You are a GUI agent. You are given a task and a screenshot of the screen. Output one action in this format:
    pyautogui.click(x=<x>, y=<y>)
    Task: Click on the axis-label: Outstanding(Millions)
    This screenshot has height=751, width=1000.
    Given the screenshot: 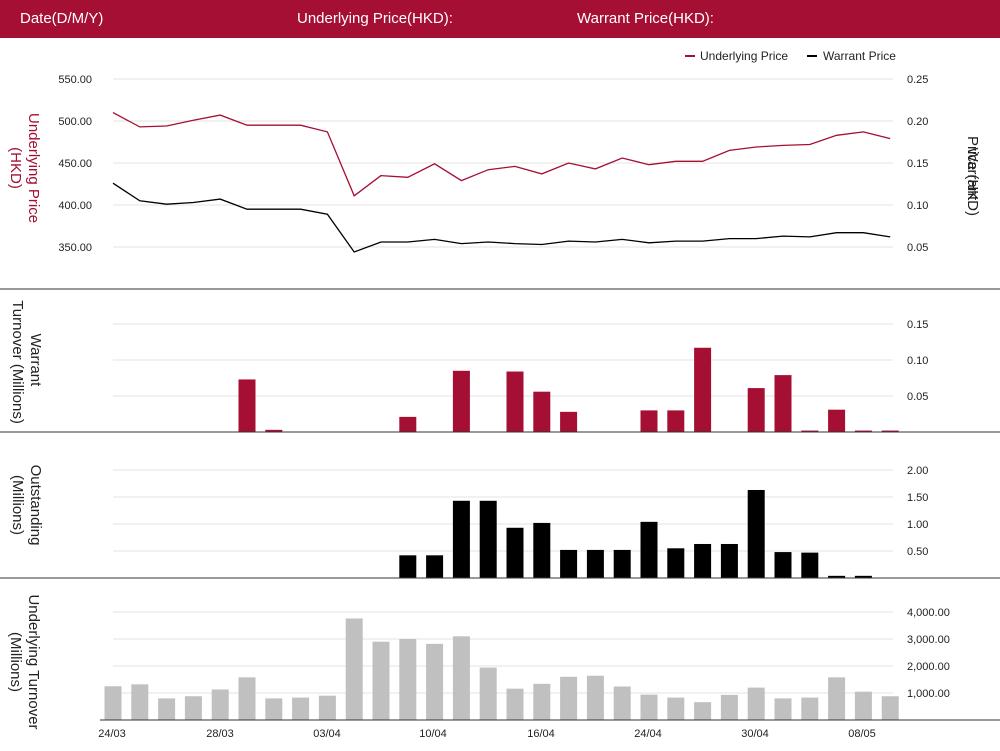 What is the action you would take?
    pyautogui.click(x=26, y=505)
    